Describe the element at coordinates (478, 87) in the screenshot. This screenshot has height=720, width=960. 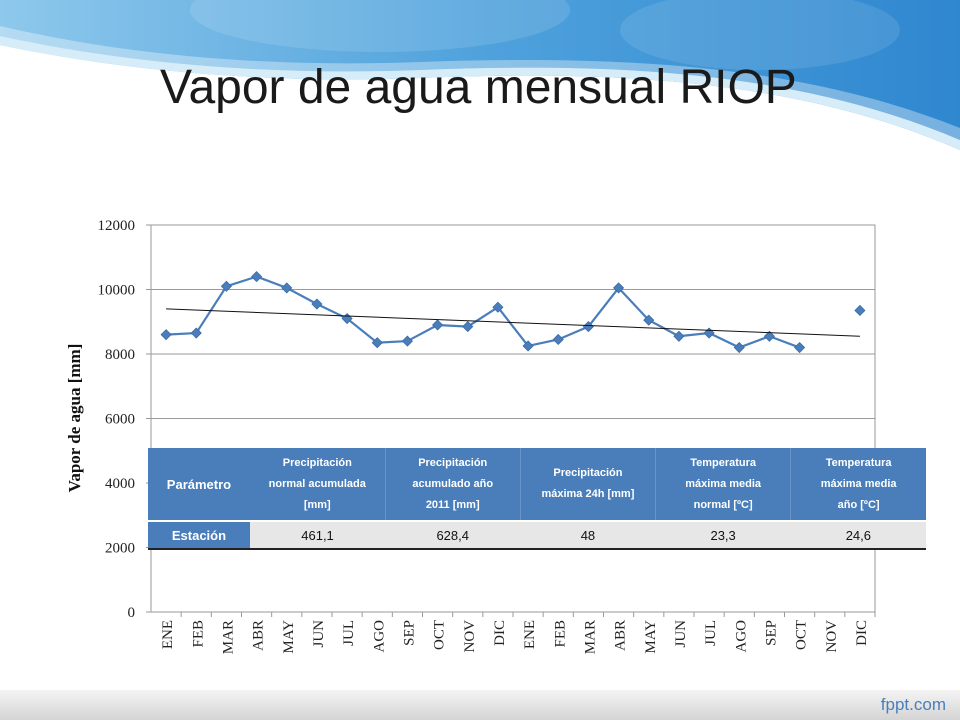
I see `slide-title: Vapor de agua mensual RIOP` at that location.